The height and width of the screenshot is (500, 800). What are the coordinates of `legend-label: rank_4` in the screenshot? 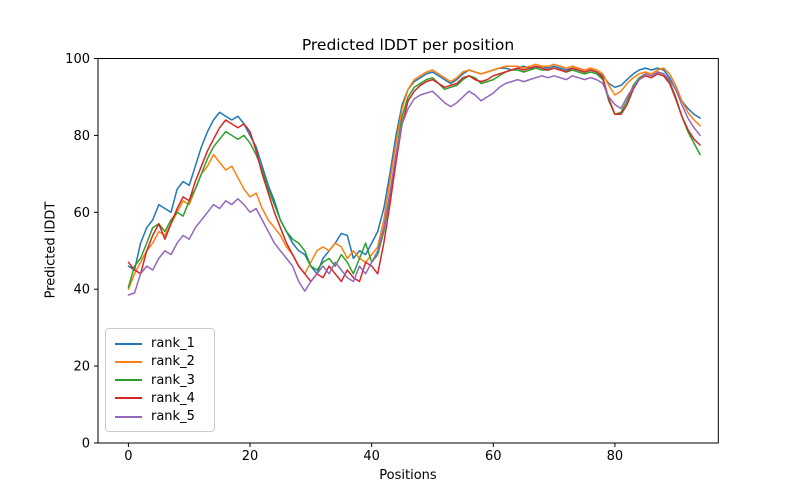 It's located at (173, 398).